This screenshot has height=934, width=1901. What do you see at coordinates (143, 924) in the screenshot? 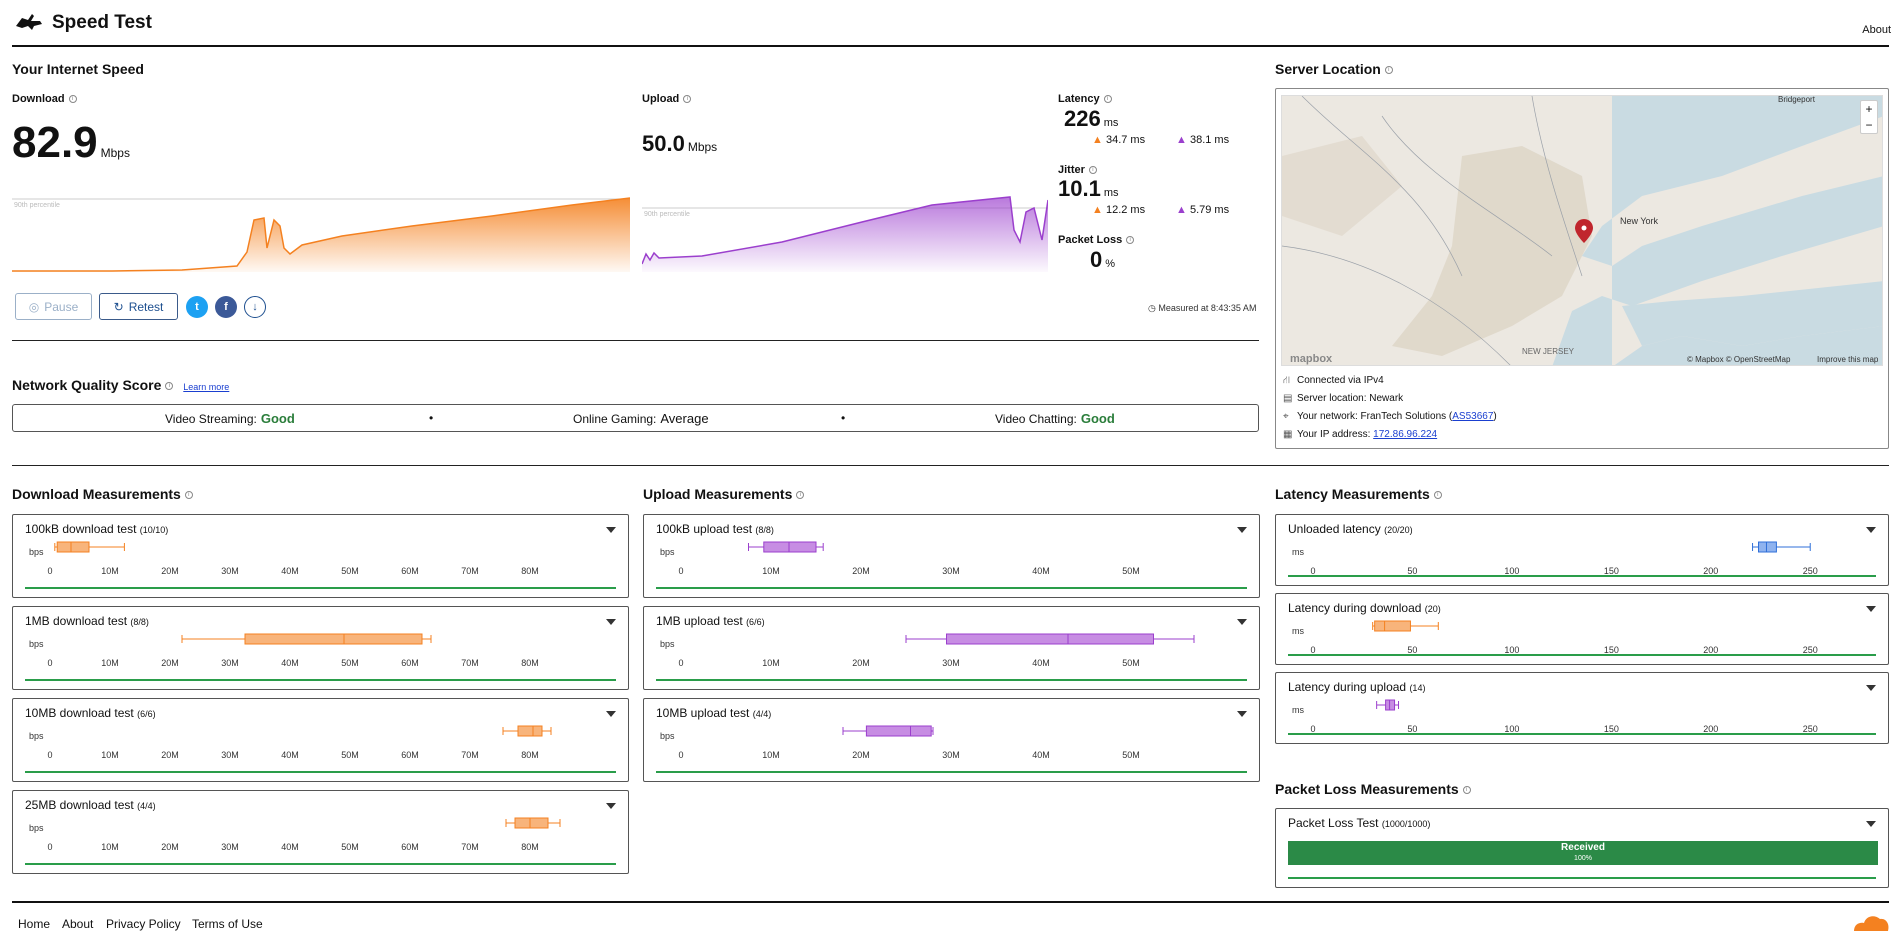
I see `footer-privacy-link: Privacy Policy` at bounding box center [143, 924].